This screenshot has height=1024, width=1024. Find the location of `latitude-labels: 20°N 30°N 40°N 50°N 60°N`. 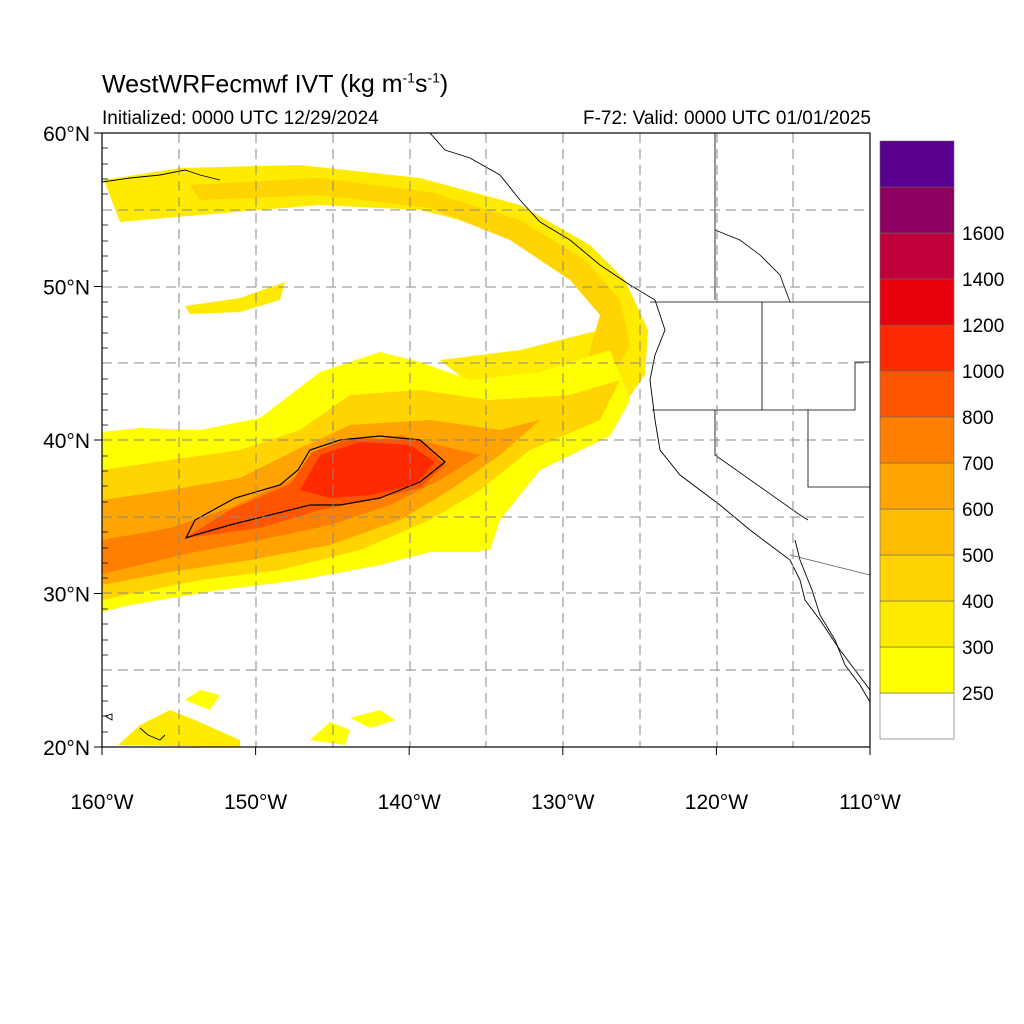

latitude-labels: 20°N 30°N 40°N 50°N 60°N is located at coordinates (72, 441).